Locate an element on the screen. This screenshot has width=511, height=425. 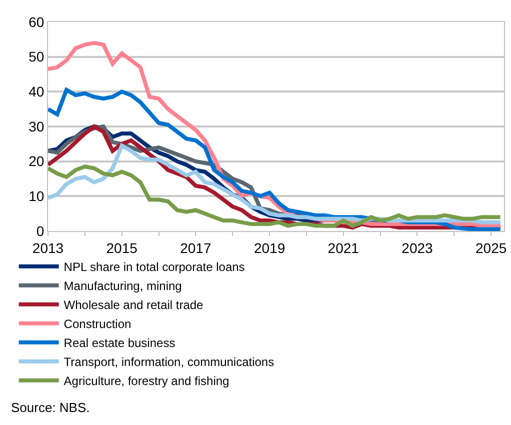
legend-label: Manufacturing, mining is located at coordinates (123, 286).